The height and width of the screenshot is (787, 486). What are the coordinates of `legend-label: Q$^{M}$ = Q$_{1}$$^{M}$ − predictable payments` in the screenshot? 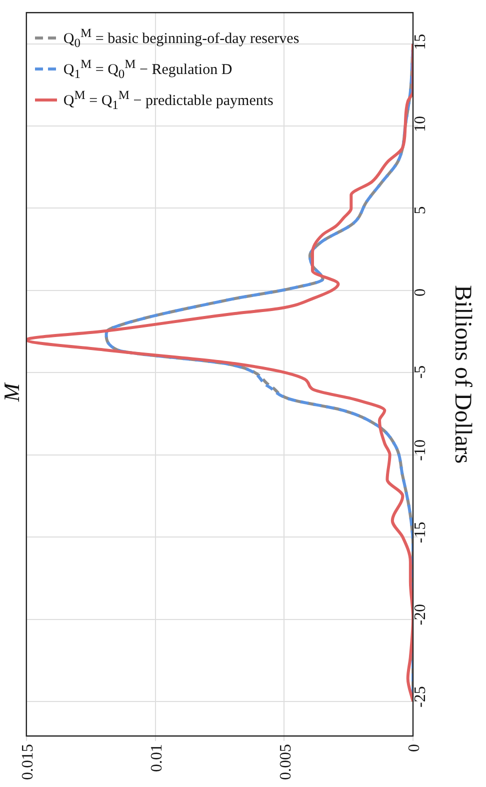 It's located at (168, 100).